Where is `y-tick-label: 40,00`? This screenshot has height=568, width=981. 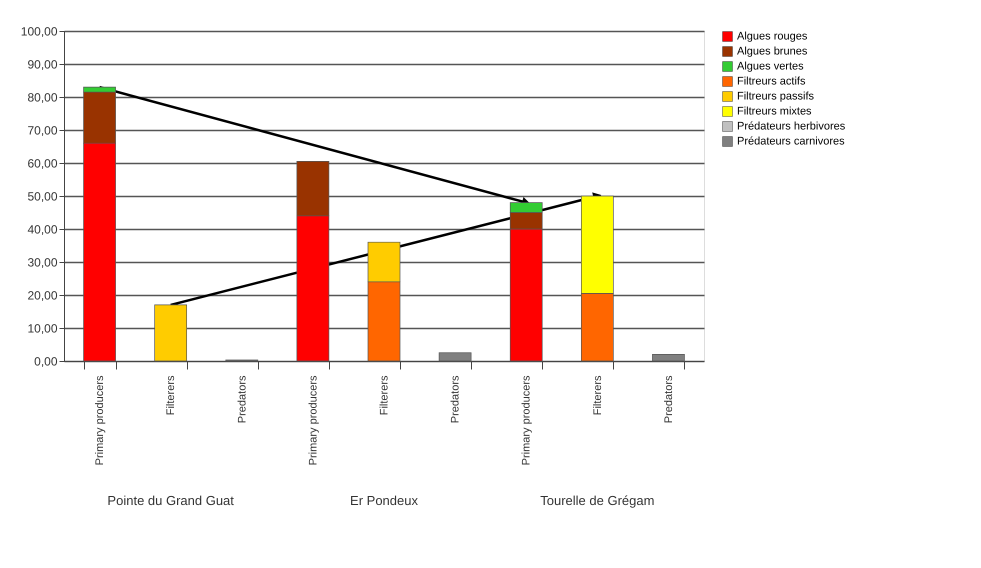
y-tick-label: 40,00 is located at coordinates (42, 229).